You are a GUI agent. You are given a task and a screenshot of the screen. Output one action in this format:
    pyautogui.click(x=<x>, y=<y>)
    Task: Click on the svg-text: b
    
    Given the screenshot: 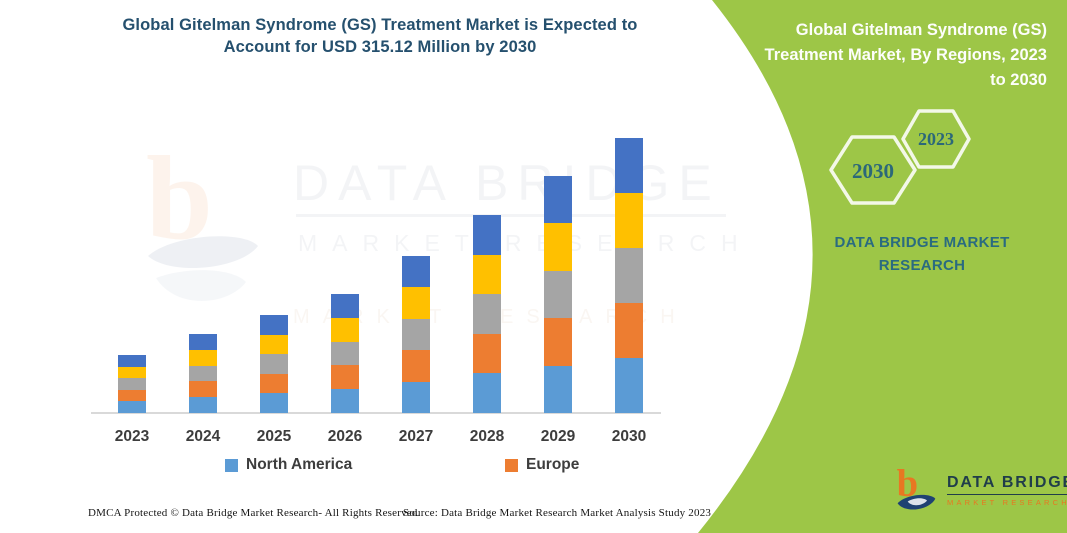 What is the action you would take?
    pyautogui.click(x=907, y=484)
    